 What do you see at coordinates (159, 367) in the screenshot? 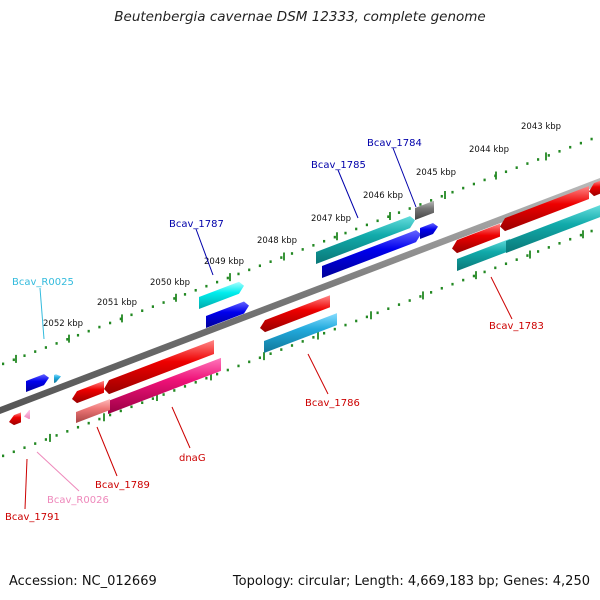
I see `gene-dnaG-red` at bounding box center [159, 367].